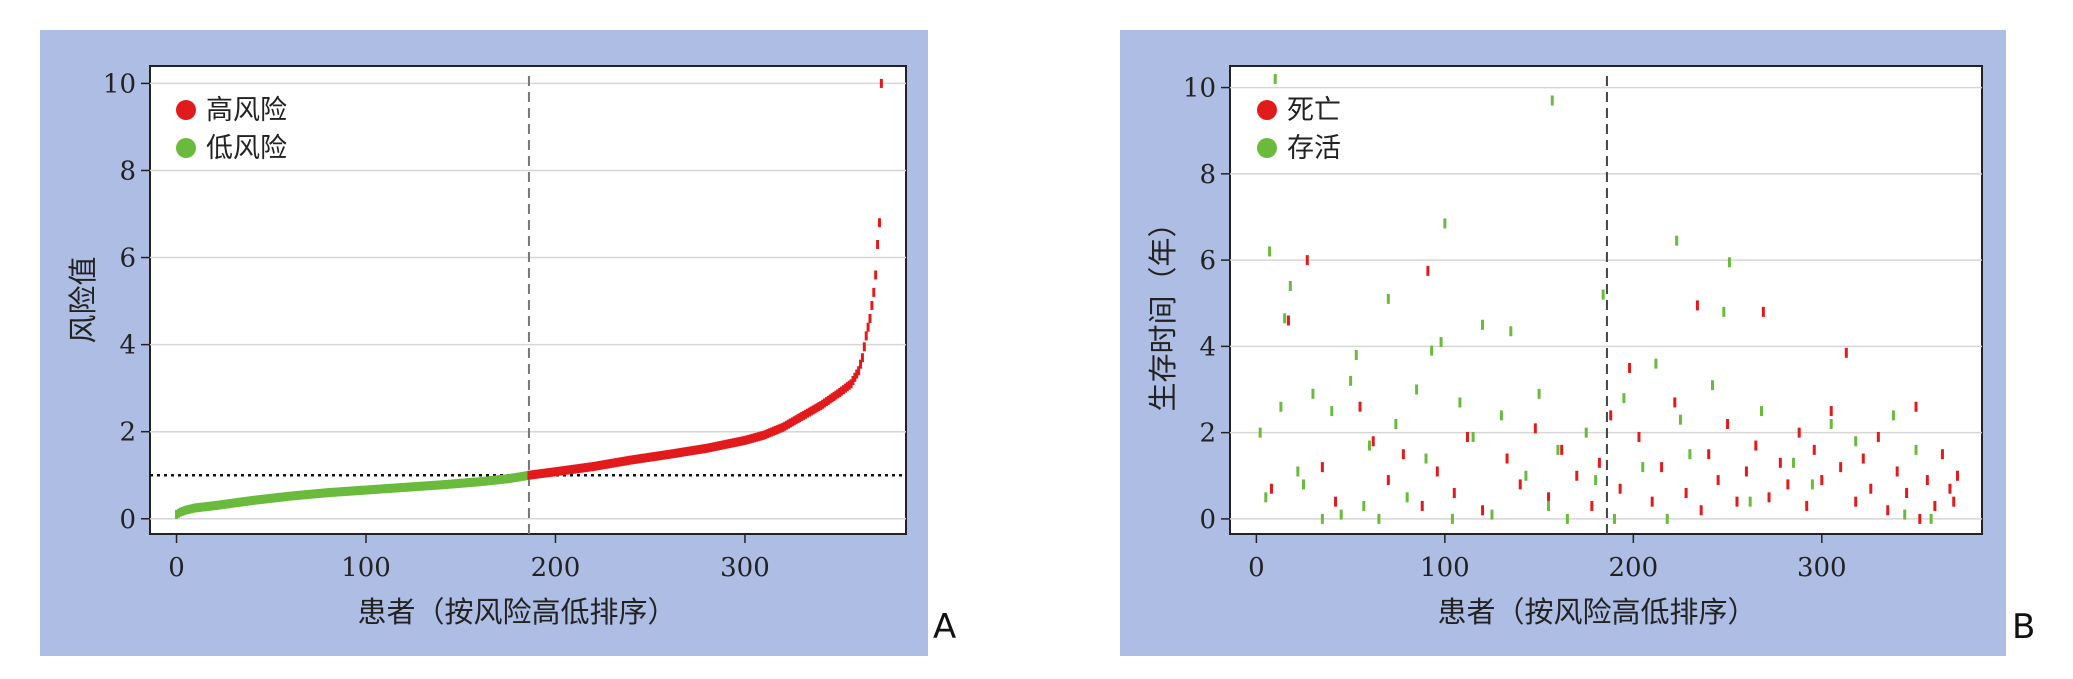 This screenshot has height=679, width=2073. Describe the element at coordinates (745, 568) in the screenshot. I see `panel-a-x-tick-label: 300` at that location.